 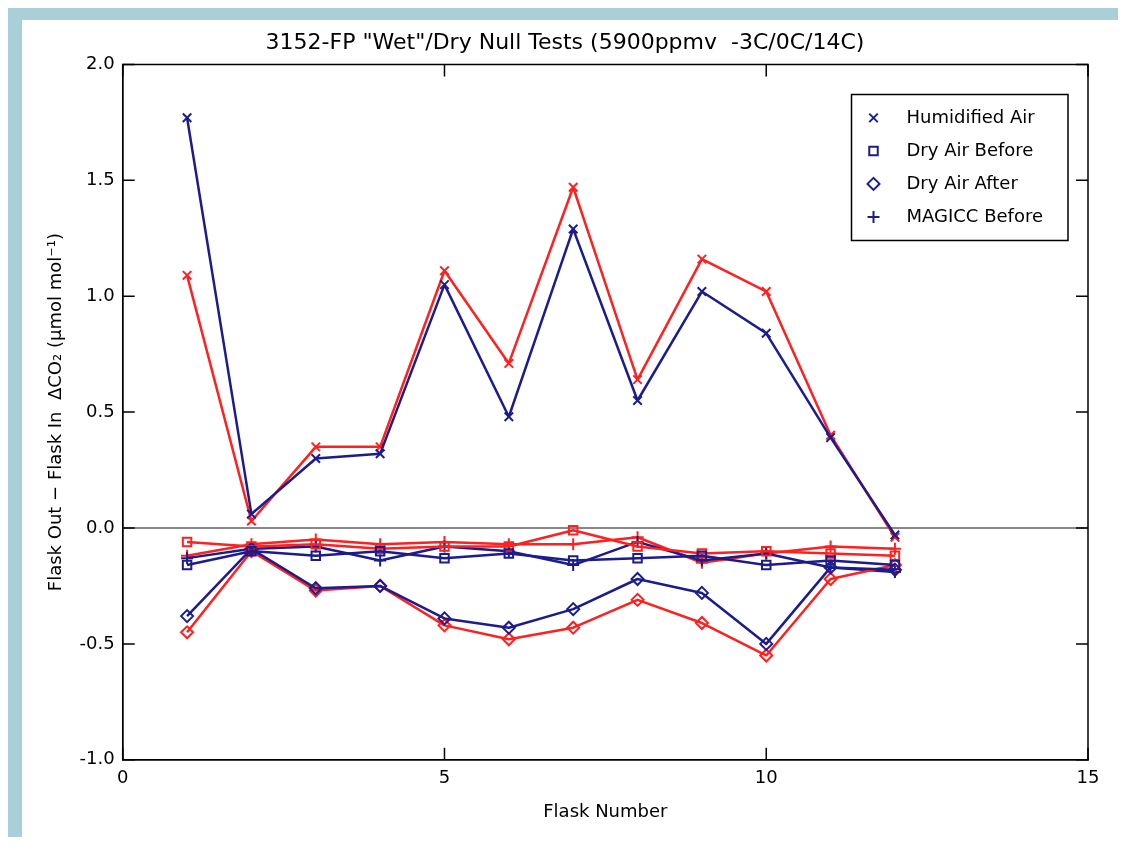 What do you see at coordinates (766, 777) in the screenshot?
I see `x-tick-label: 10` at bounding box center [766, 777].